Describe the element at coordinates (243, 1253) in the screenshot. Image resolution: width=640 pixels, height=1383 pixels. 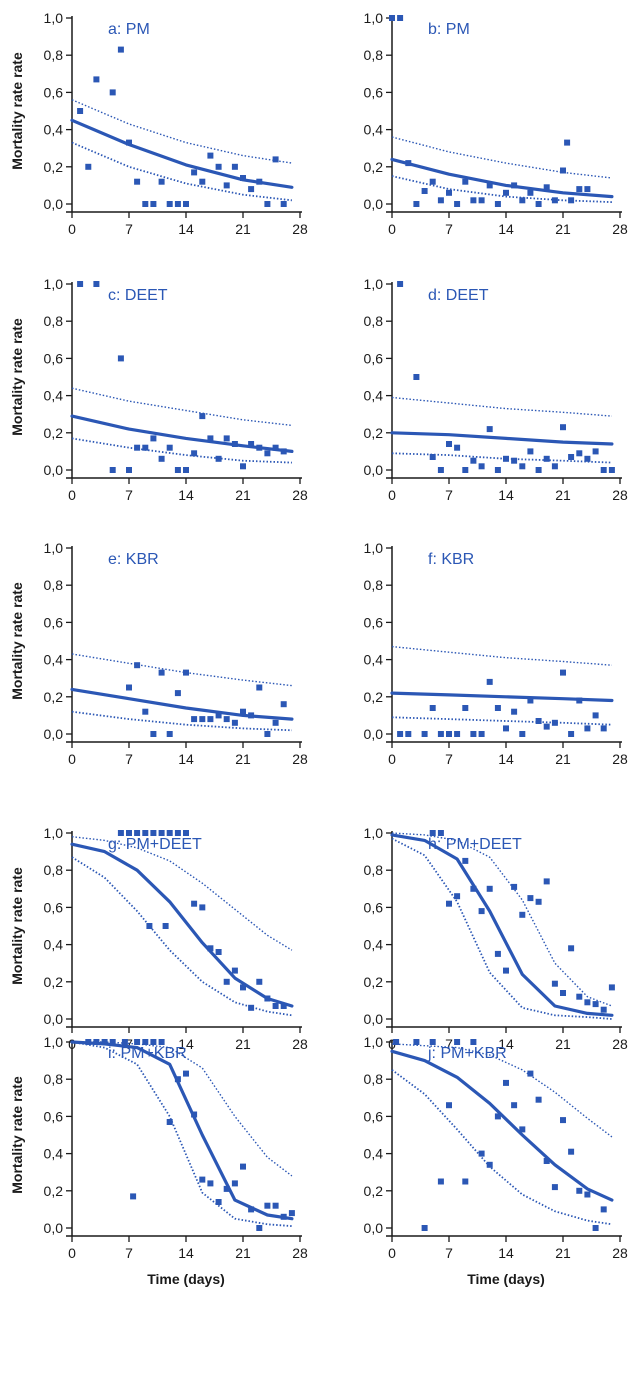
I see `x-tick-label: 21` at that location.